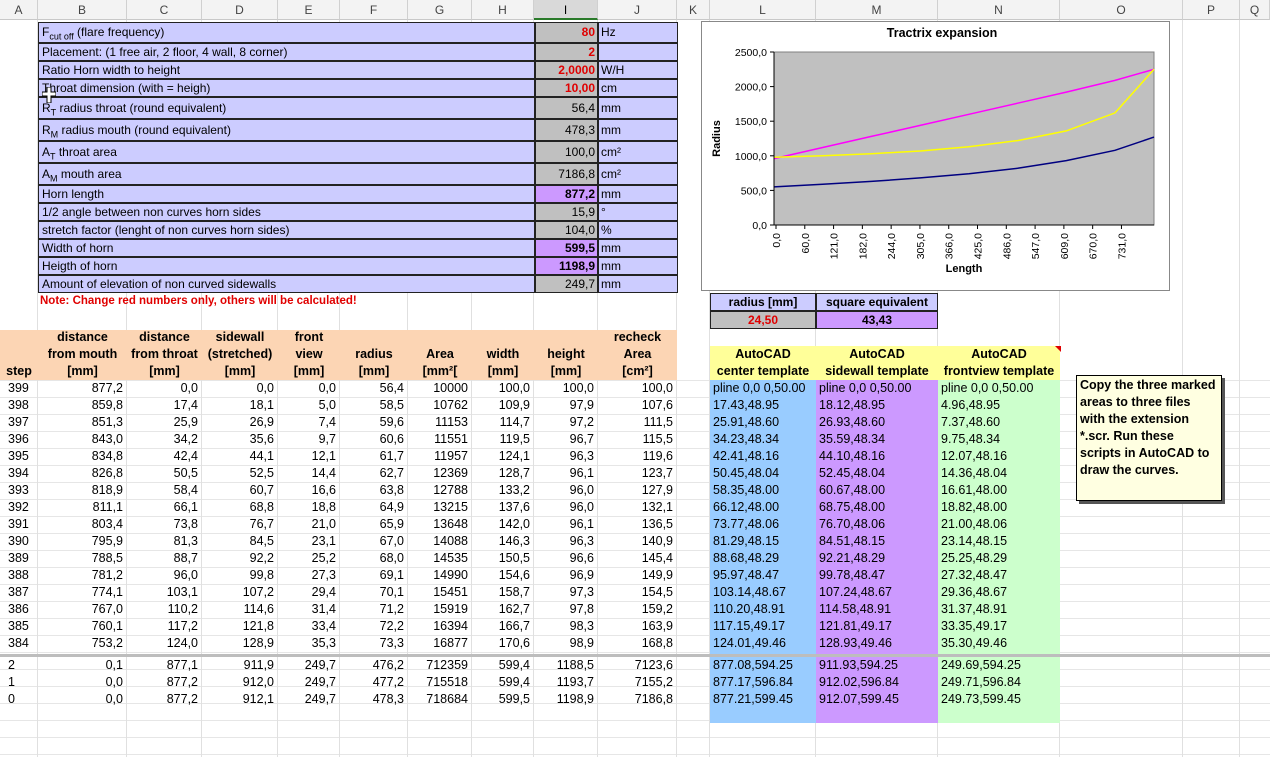 The width and height of the screenshot is (1270, 757). What do you see at coordinates (566, 70) in the screenshot?
I see `param-value: 2,0000` at bounding box center [566, 70].